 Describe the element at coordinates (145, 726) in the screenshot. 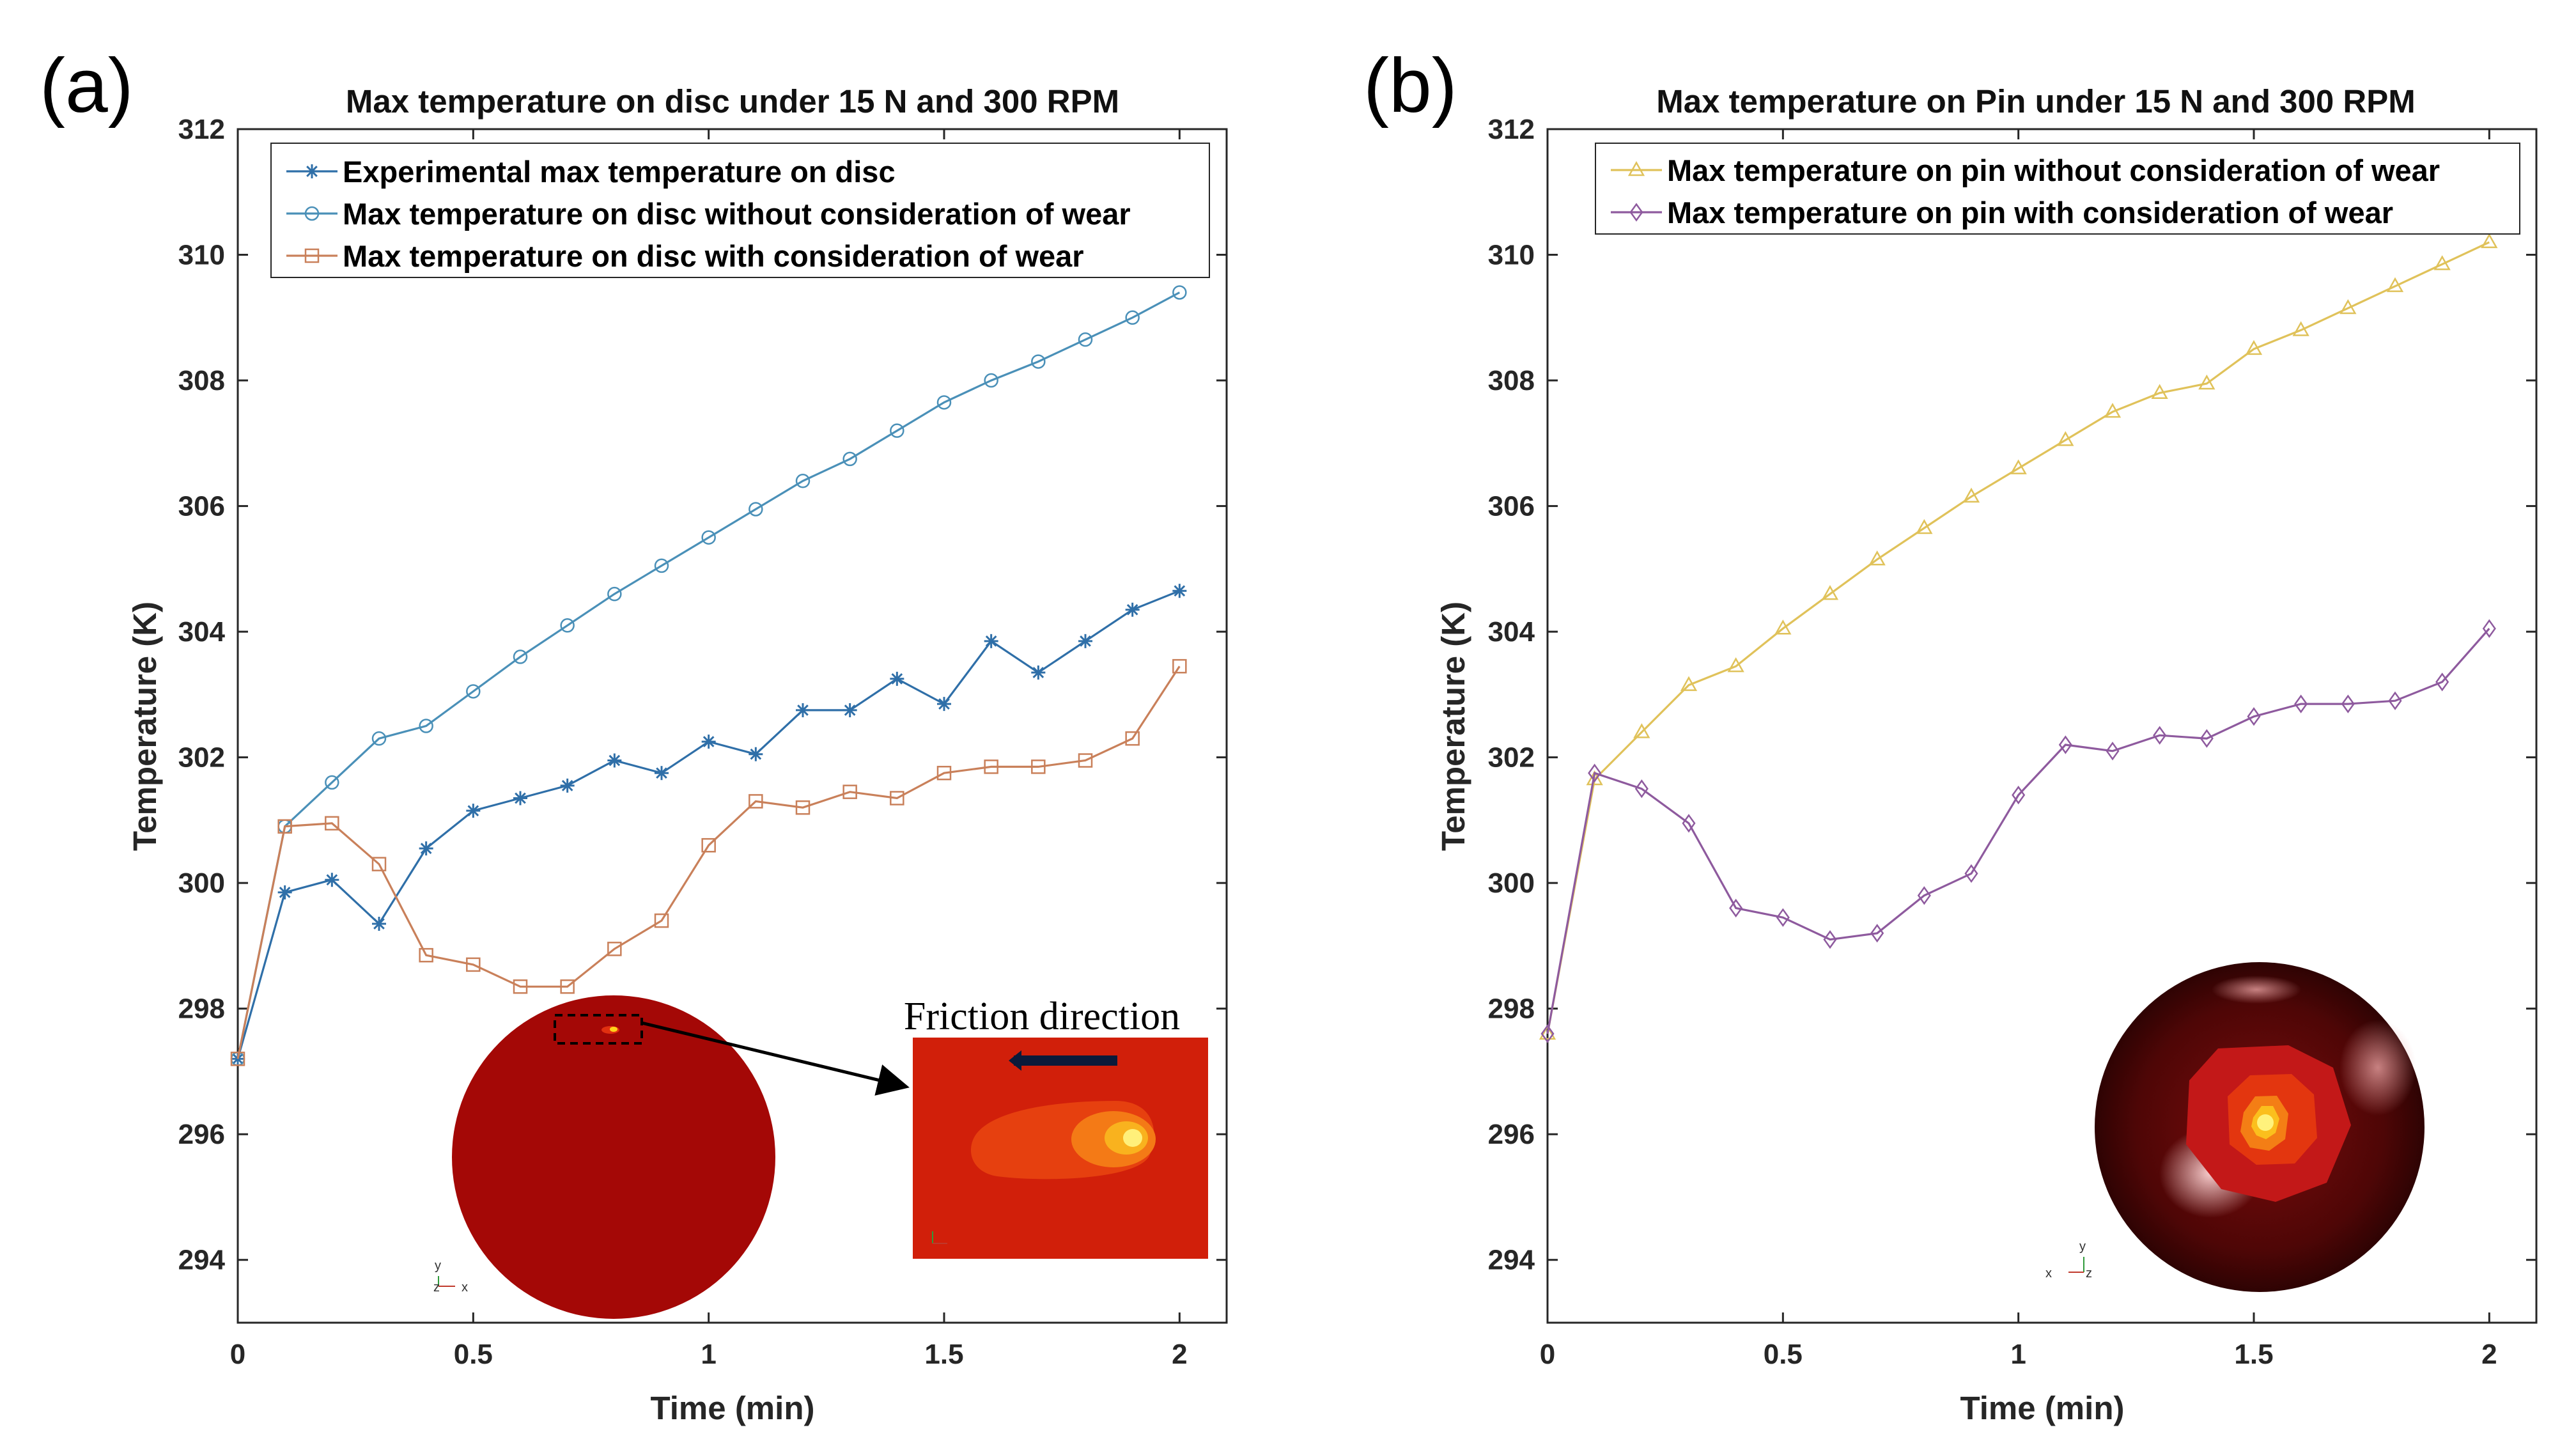

I see `panel-a-ylabel: Temperature (K)` at that location.